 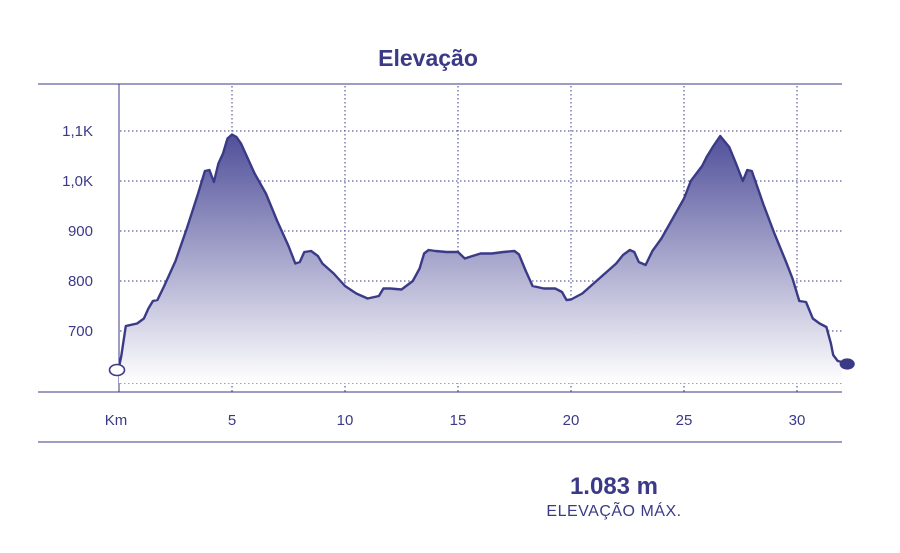 I want to click on y-tick-labels: 700 800 900 1,0K 1,1K, so click(x=77, y=231).